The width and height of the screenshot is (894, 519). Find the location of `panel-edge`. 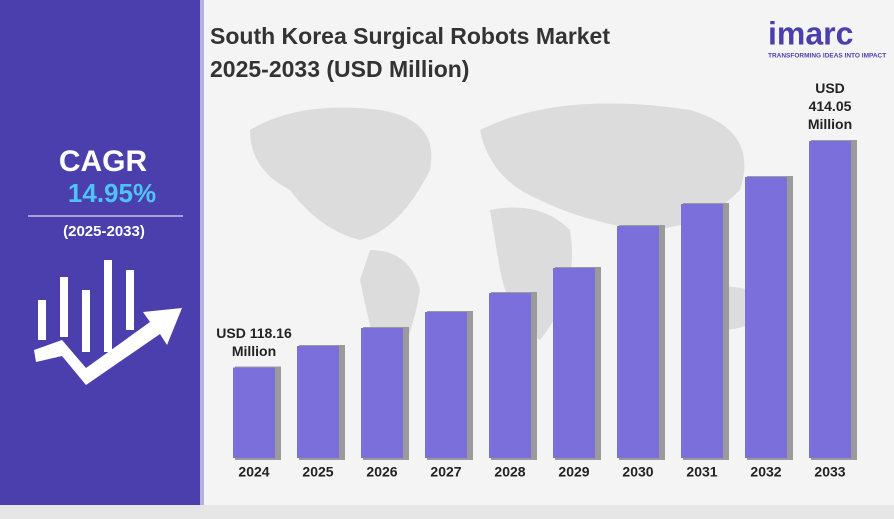

panel-edge is located at coordinates (202, 252).